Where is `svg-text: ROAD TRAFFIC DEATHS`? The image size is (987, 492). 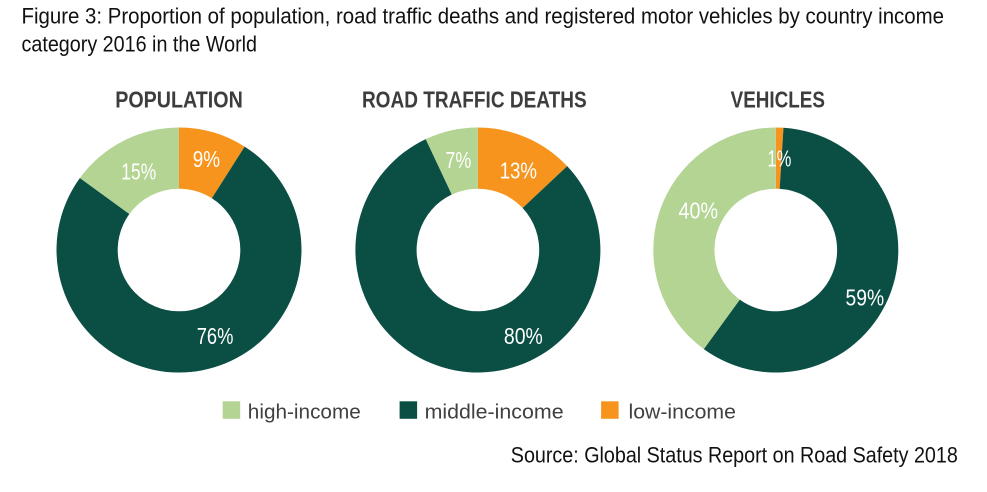
svg-text: ROAD TRAFFIC DEATHS is located at coordinates (474, 100).